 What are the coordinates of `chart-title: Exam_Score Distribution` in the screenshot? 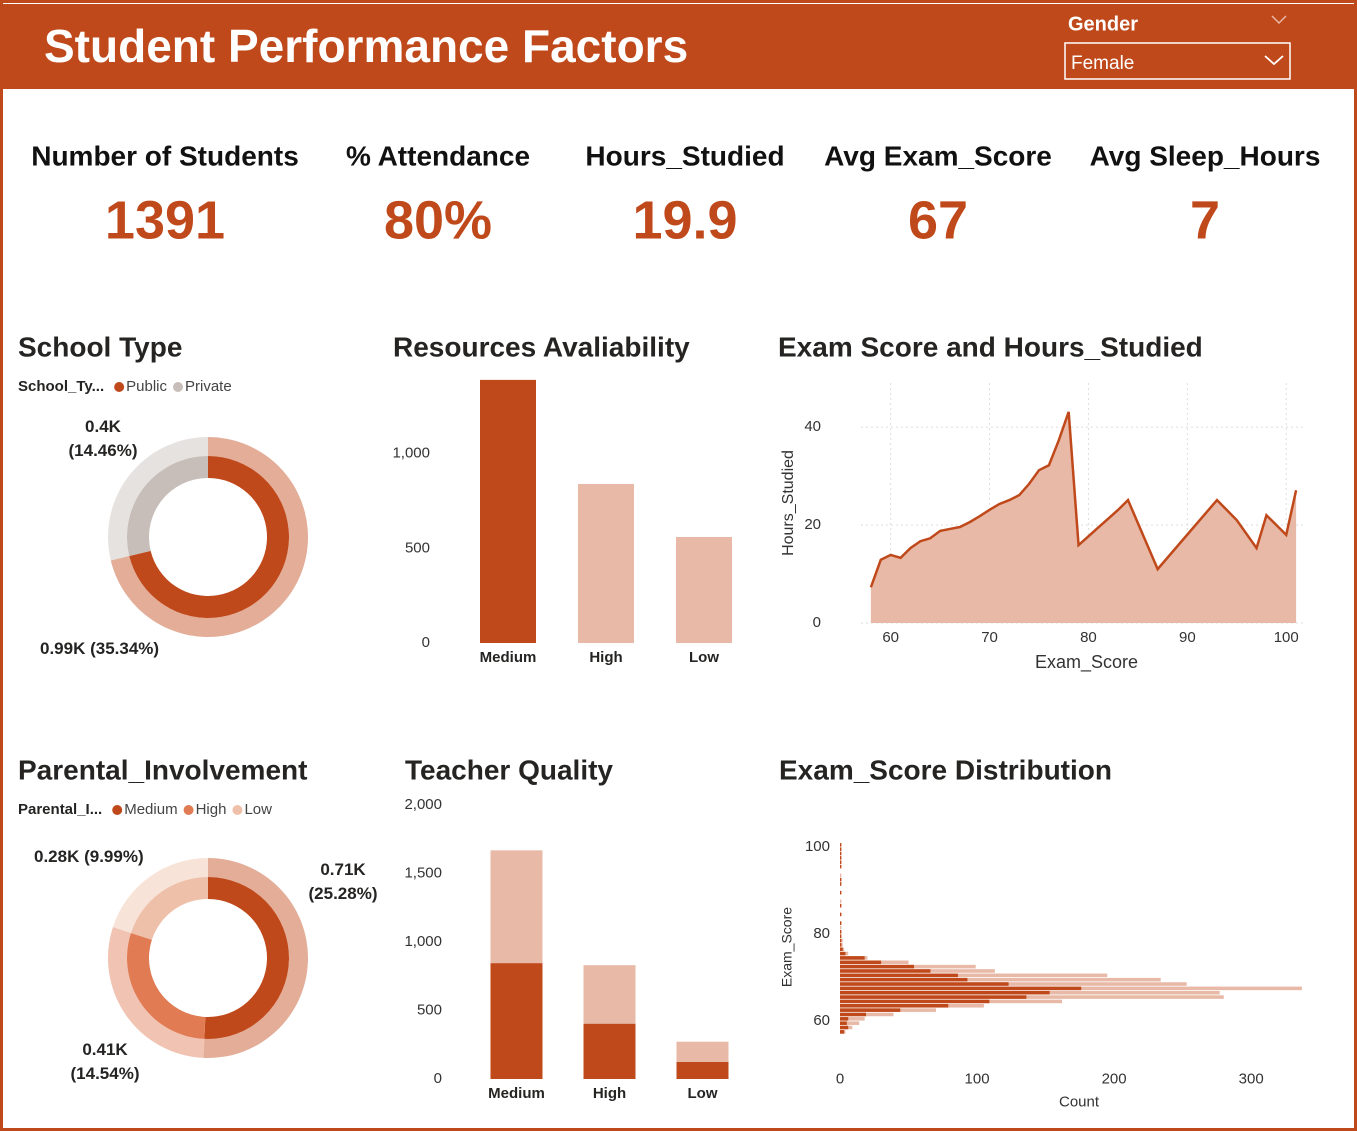 It's located at (945, 769).